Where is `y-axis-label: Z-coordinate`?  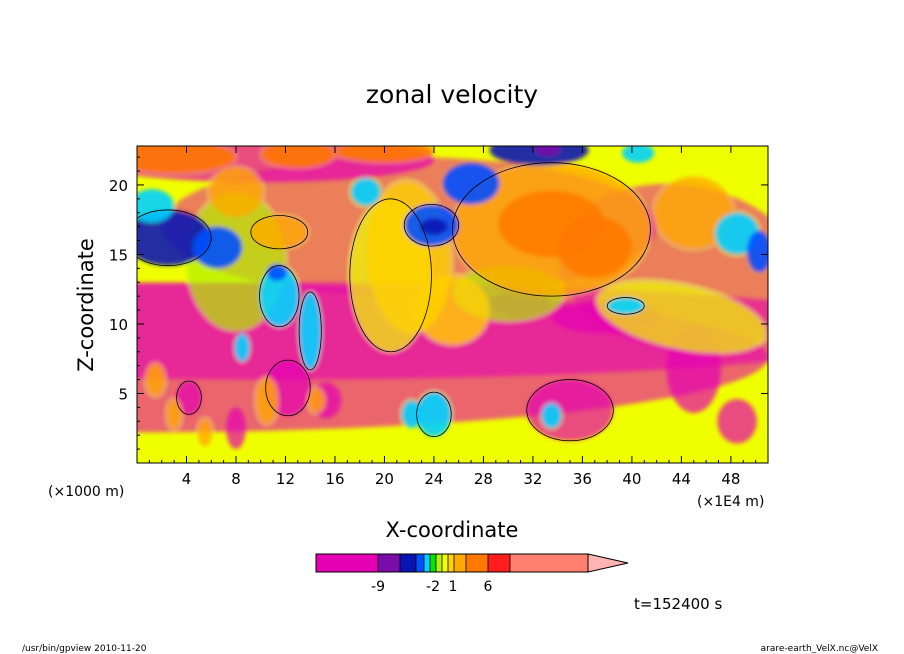 y-axis-label: Z-coordinate is located at coordinates (86, 305).